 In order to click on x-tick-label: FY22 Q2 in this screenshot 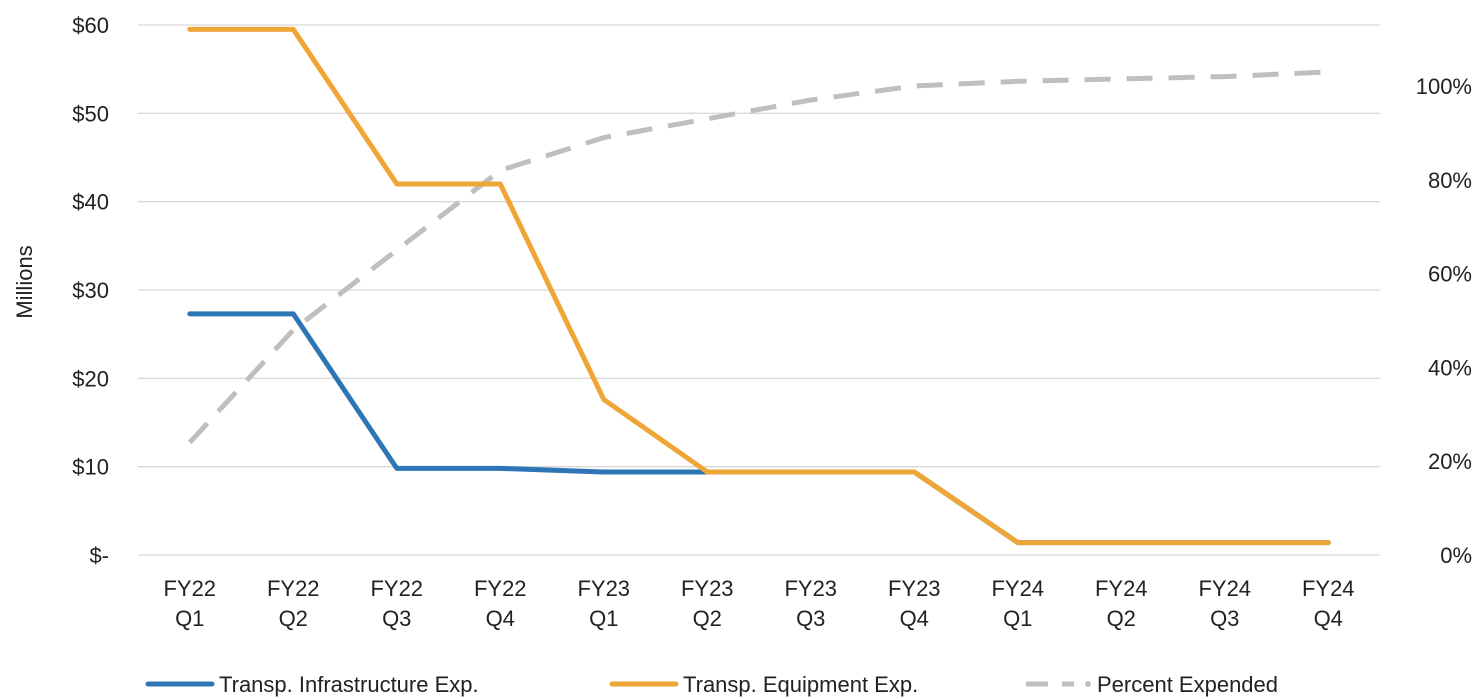, I will do `click(293, 603)`.